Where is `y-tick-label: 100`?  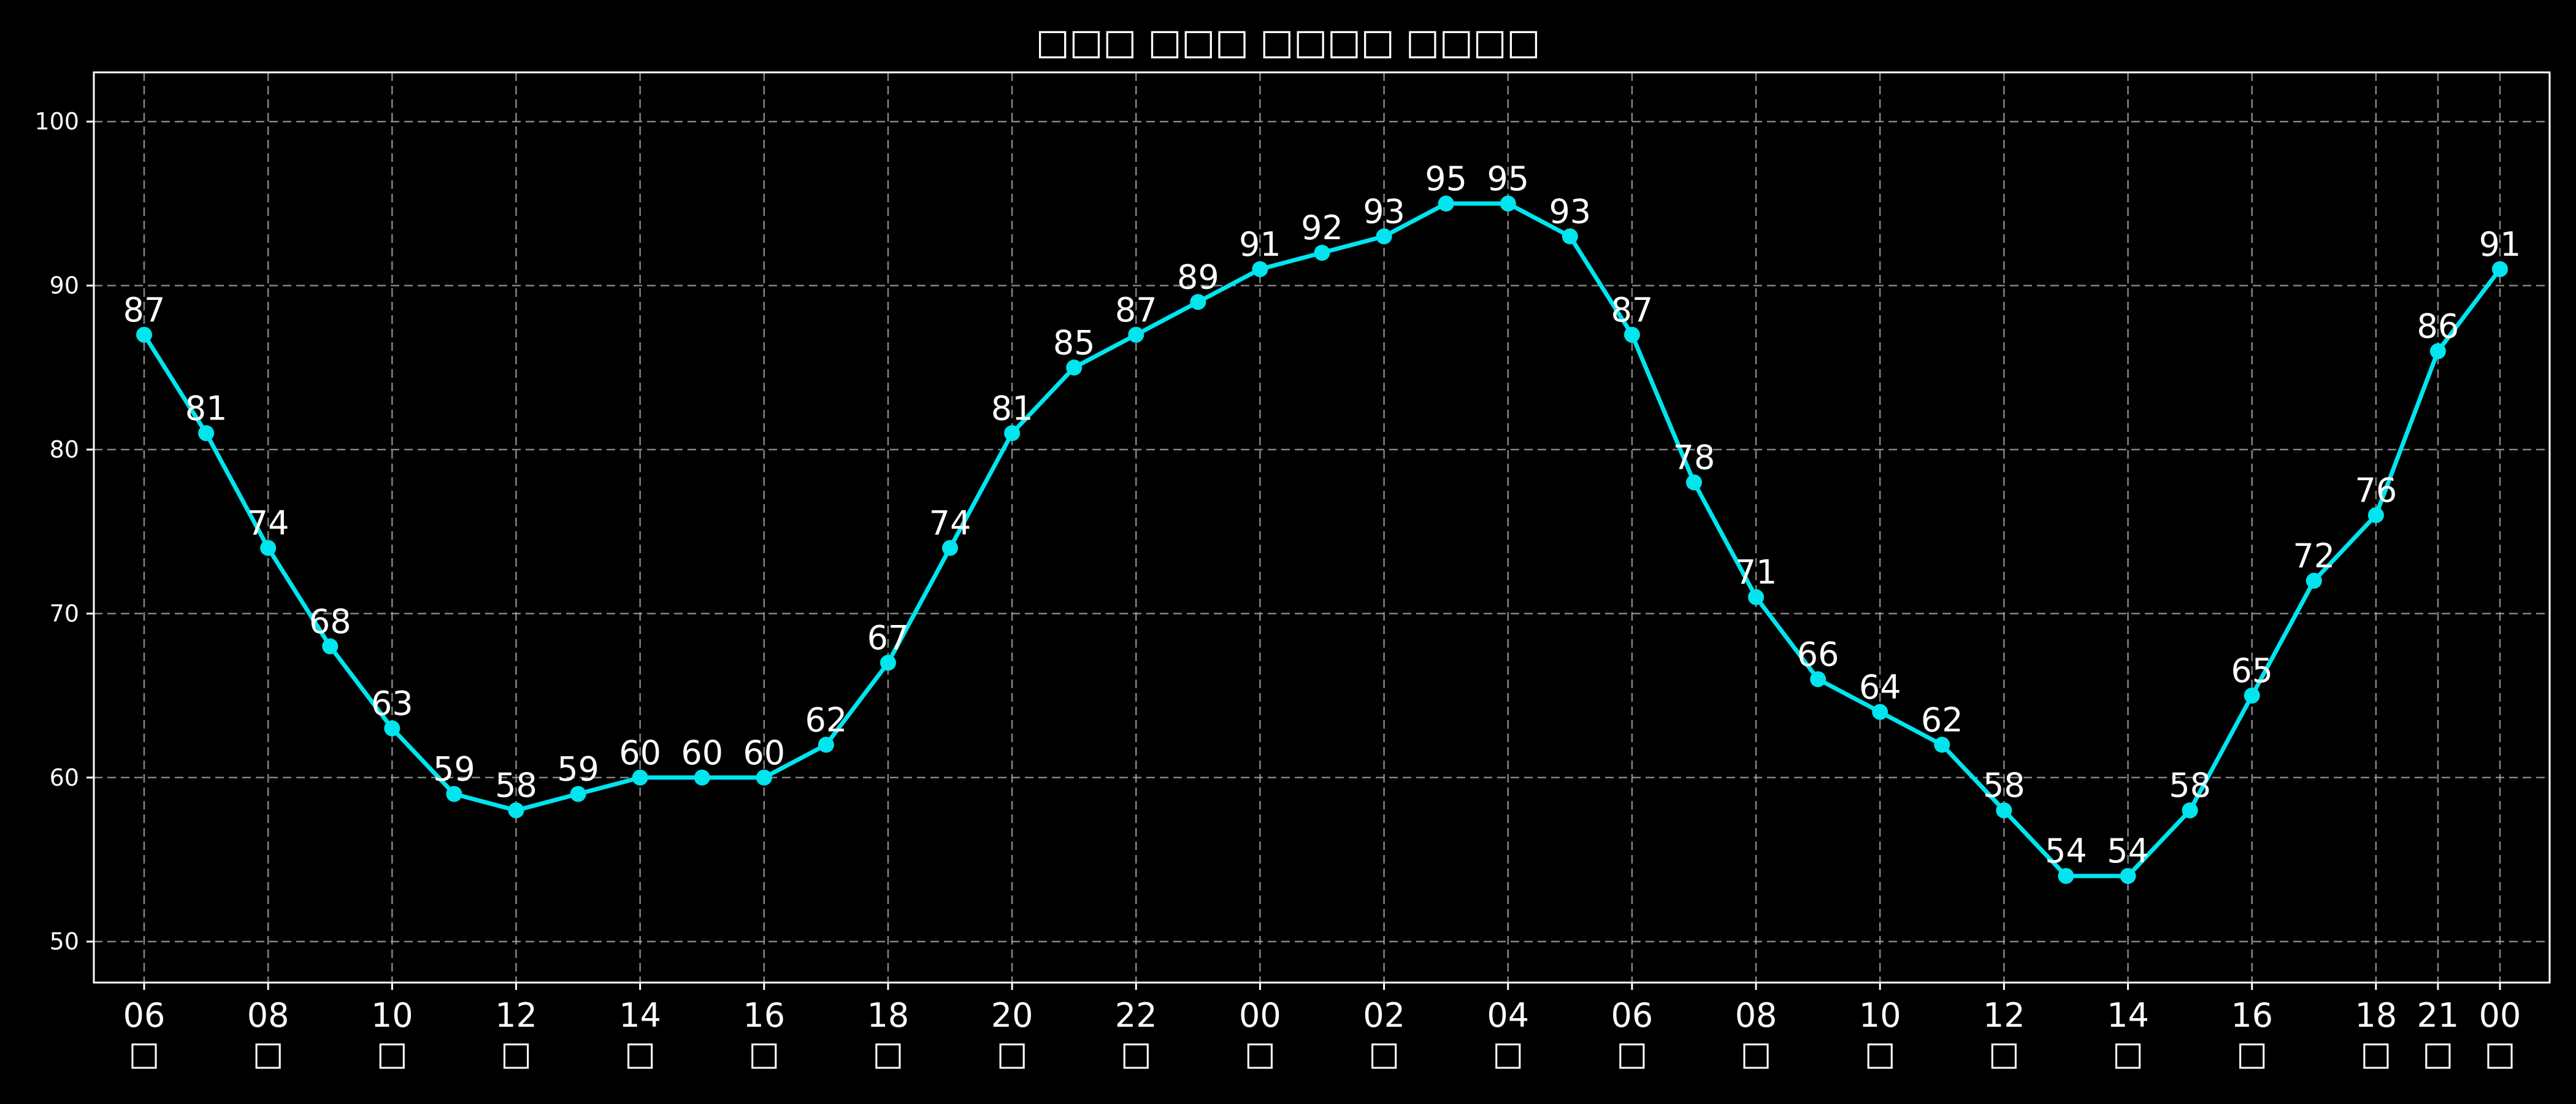 y-tick-label: 100 is located at coordinates (56, 121).